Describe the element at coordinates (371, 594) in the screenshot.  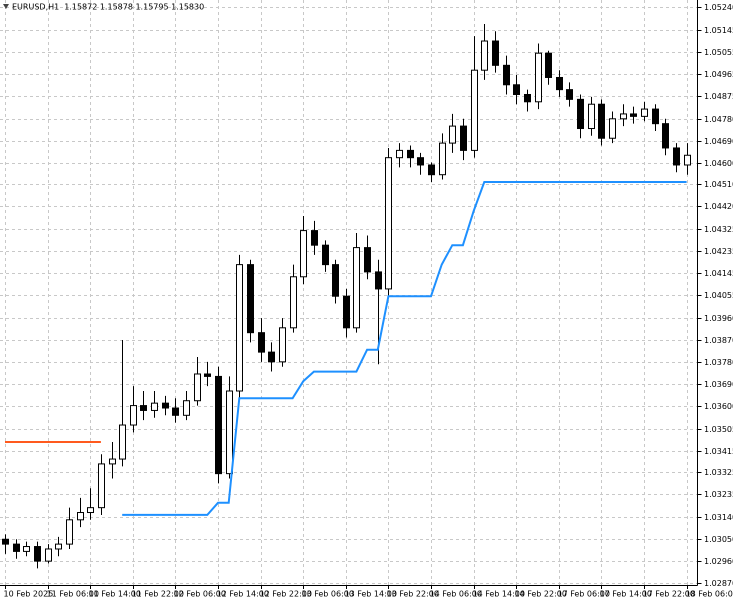
I see `x-tick-label: 13 Feb 14:00` at that location.